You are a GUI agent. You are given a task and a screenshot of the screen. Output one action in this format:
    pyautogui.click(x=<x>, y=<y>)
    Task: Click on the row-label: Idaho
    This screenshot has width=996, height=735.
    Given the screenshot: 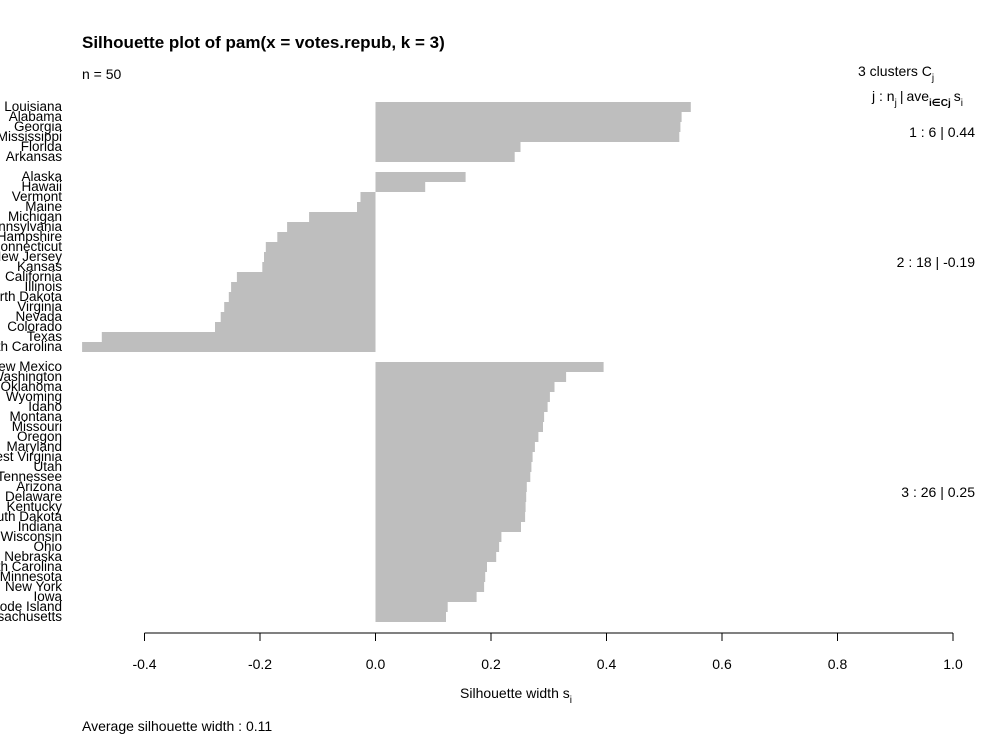 What is the action you would take?
    pyautogui.click(x=45, y=406)
    